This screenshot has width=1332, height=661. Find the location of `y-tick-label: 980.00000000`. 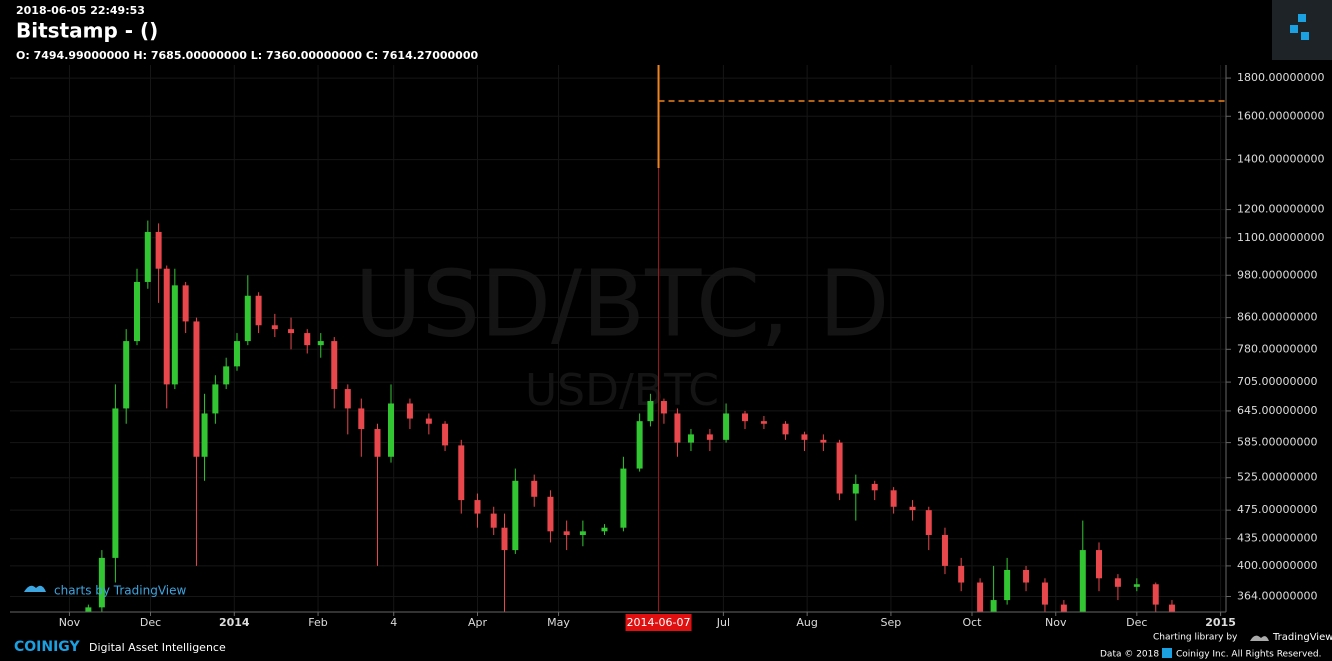

y-tick-label: 980.00000000 is located at coordinates (1277, 274).